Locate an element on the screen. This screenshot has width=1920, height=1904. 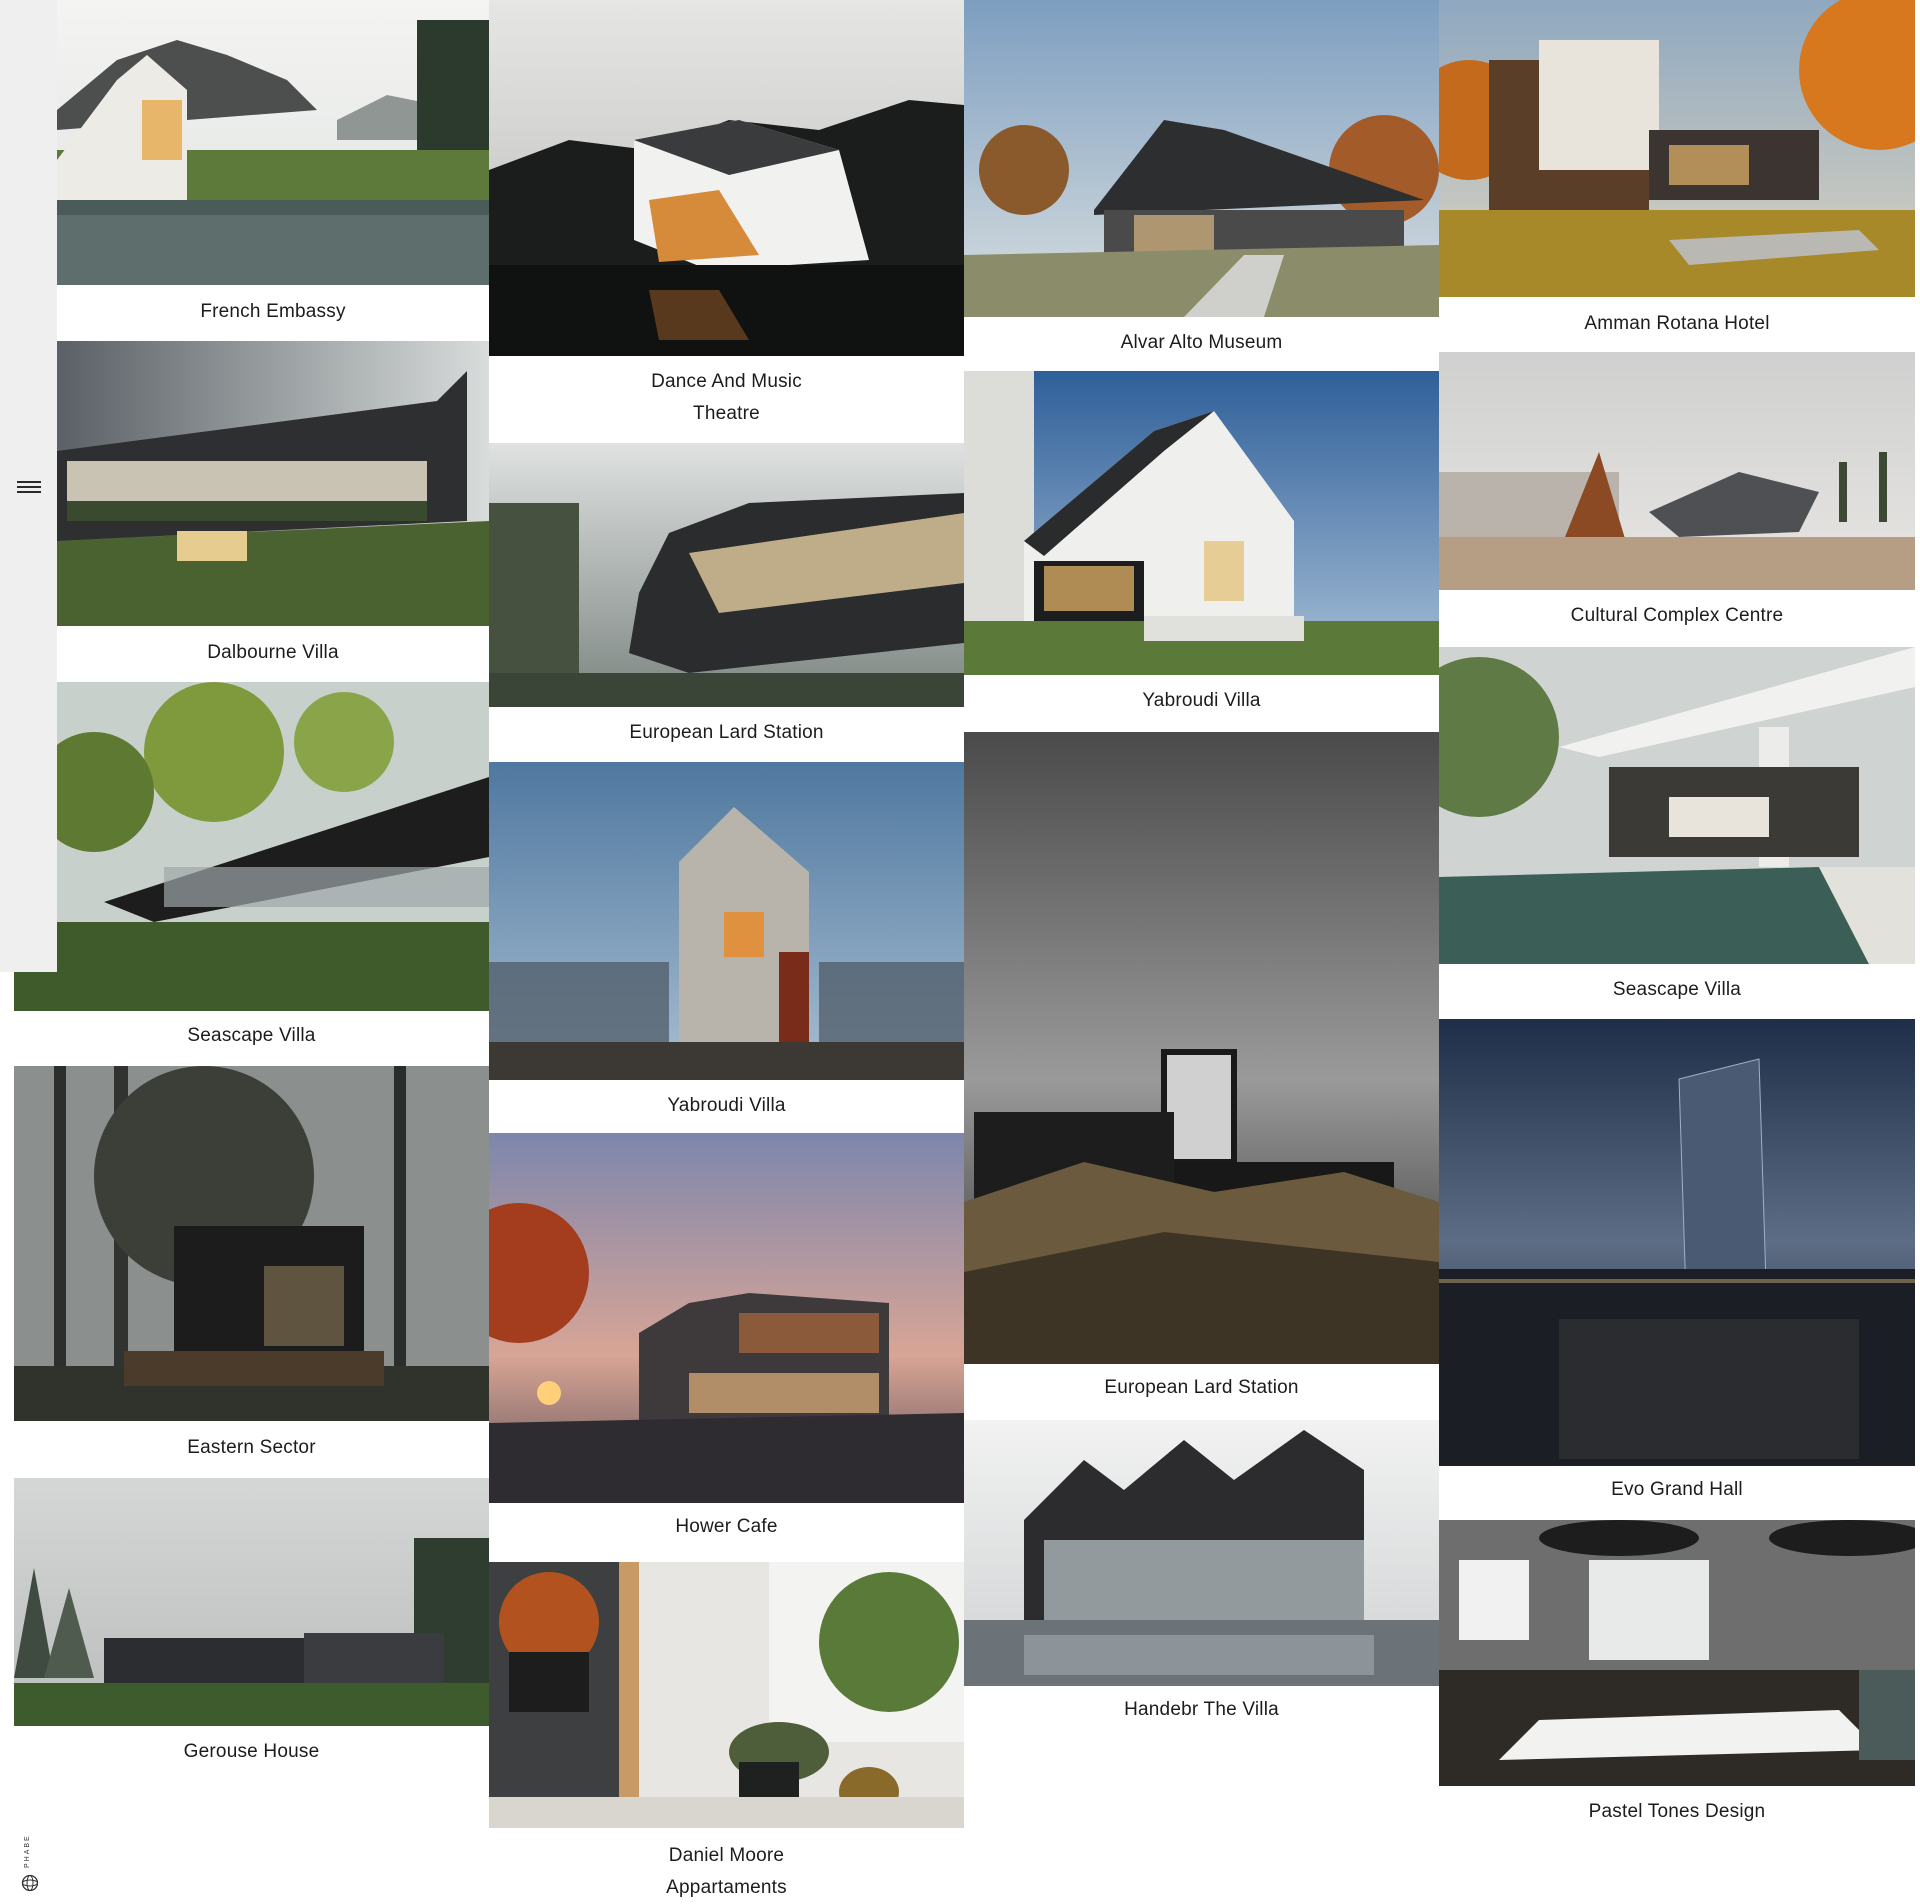
project-tile: Gerouse House is located at coordinates (251, 1625).